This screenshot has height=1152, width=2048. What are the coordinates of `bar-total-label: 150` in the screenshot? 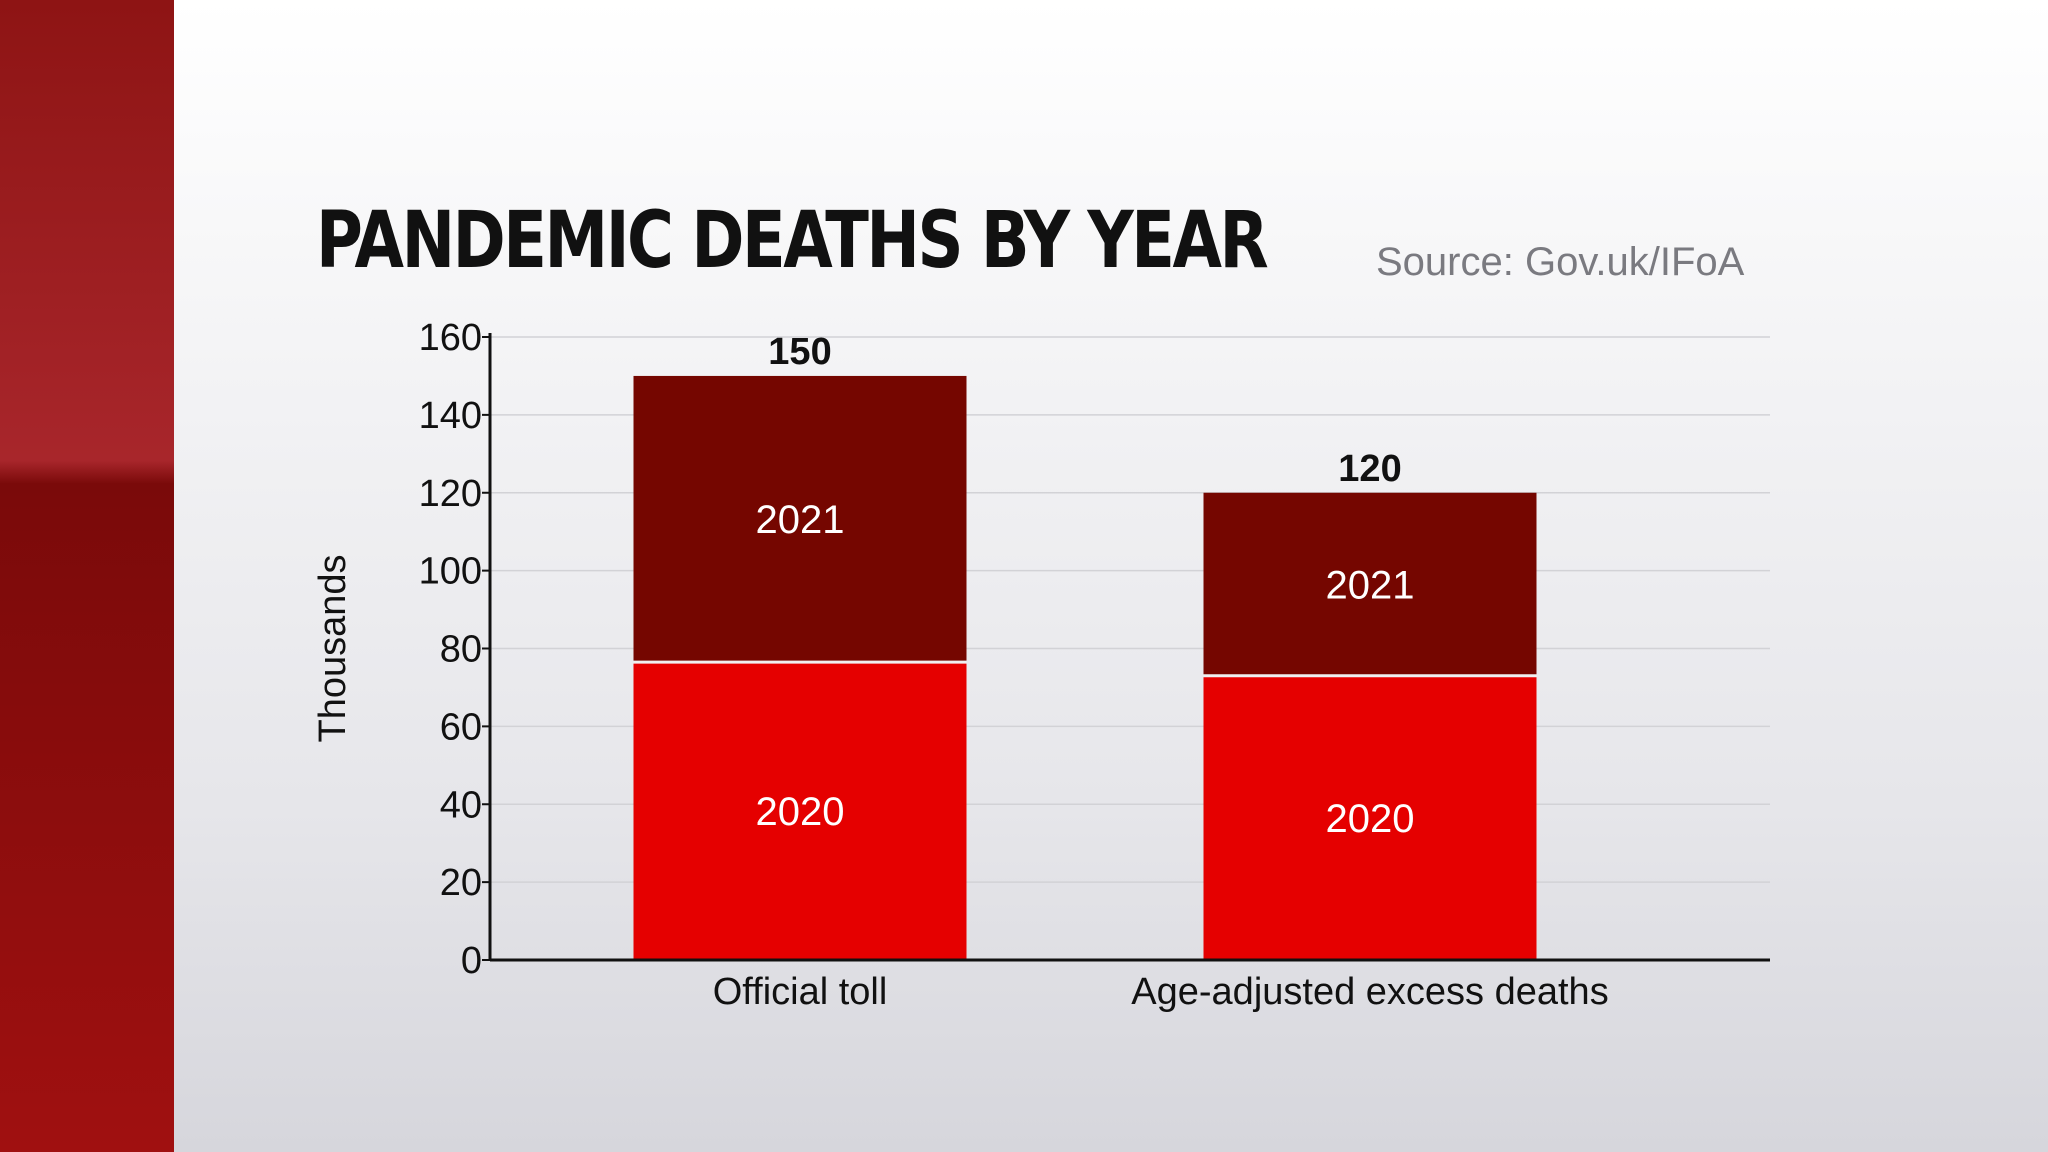 It's located at (799, 352).